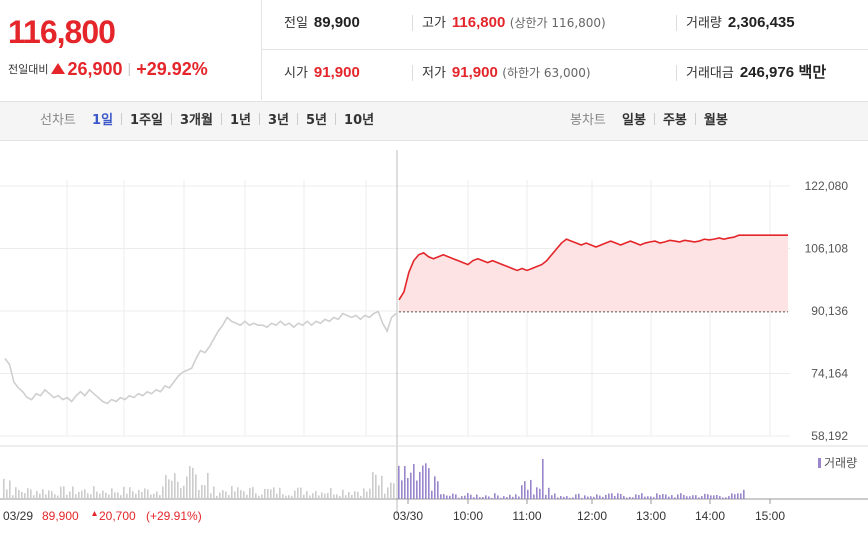  I want to click on tab-3y: 3년, so click(279, 120).